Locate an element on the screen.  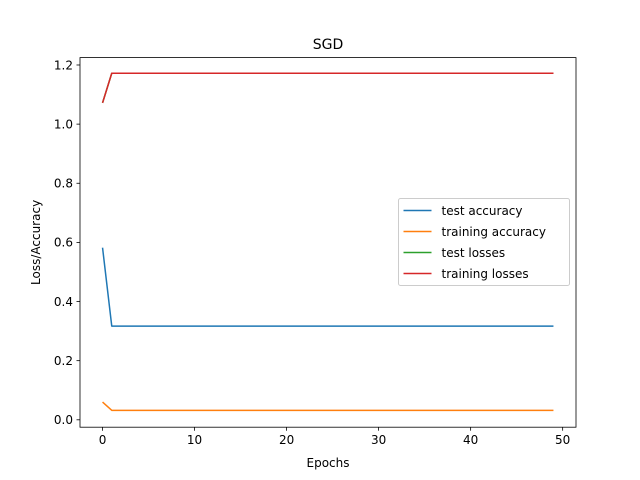
y-tick-label-1: 0.2 is located at coordinates (63, 361).